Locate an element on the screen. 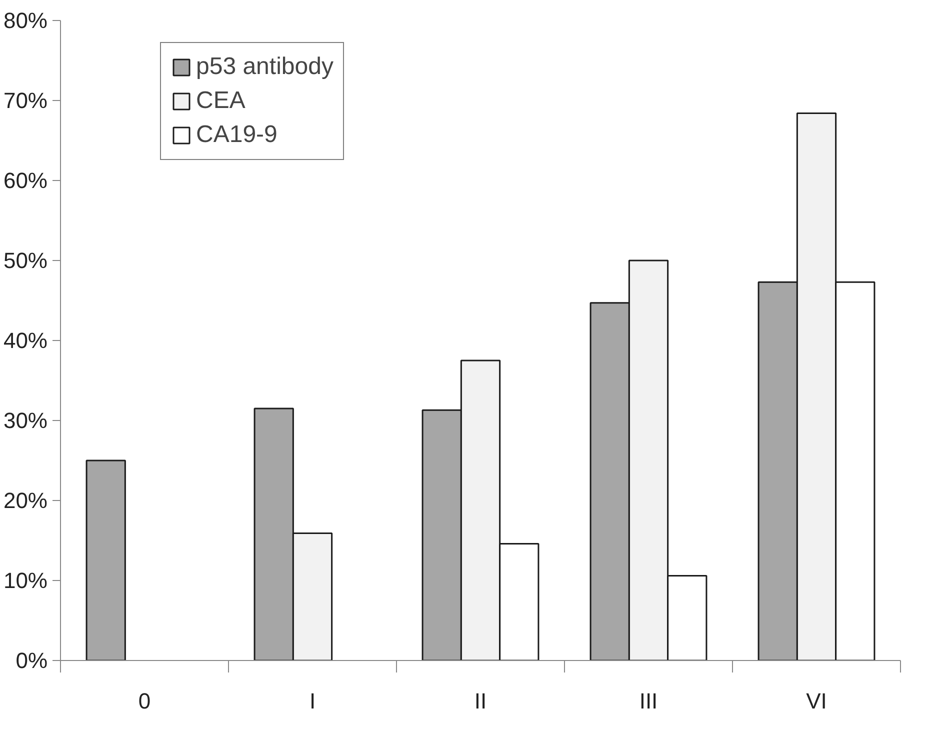 The height and width of the screenshot is (733, 951). x-tick-label: III is located at coordinates (648, 701).